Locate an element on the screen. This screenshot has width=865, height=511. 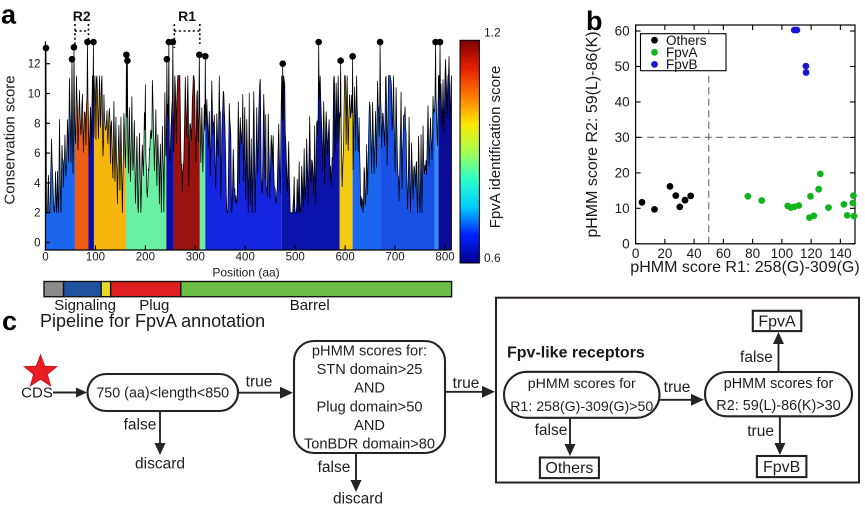
flowchart-title: Pipeline for FpvA annotation is located at coordinates (152, 321).